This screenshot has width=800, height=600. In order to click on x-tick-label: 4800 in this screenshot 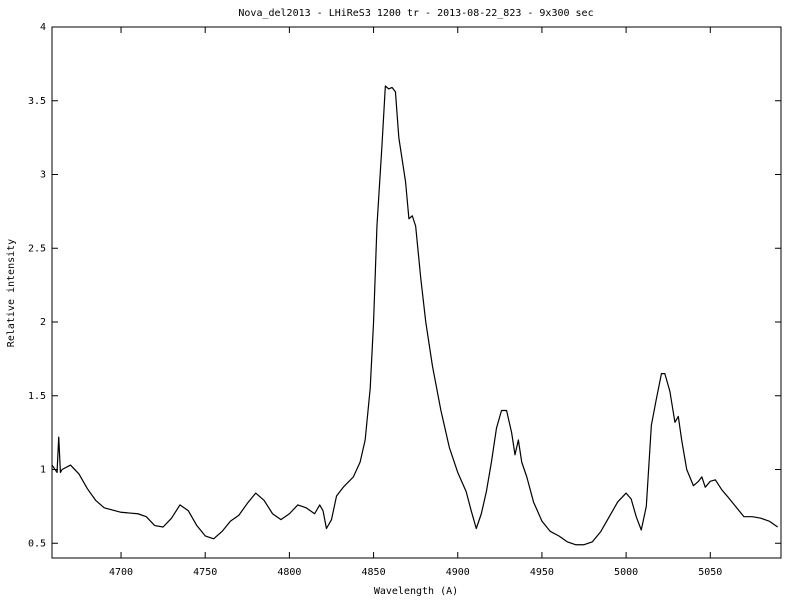, I will do `click(289, 572)`.